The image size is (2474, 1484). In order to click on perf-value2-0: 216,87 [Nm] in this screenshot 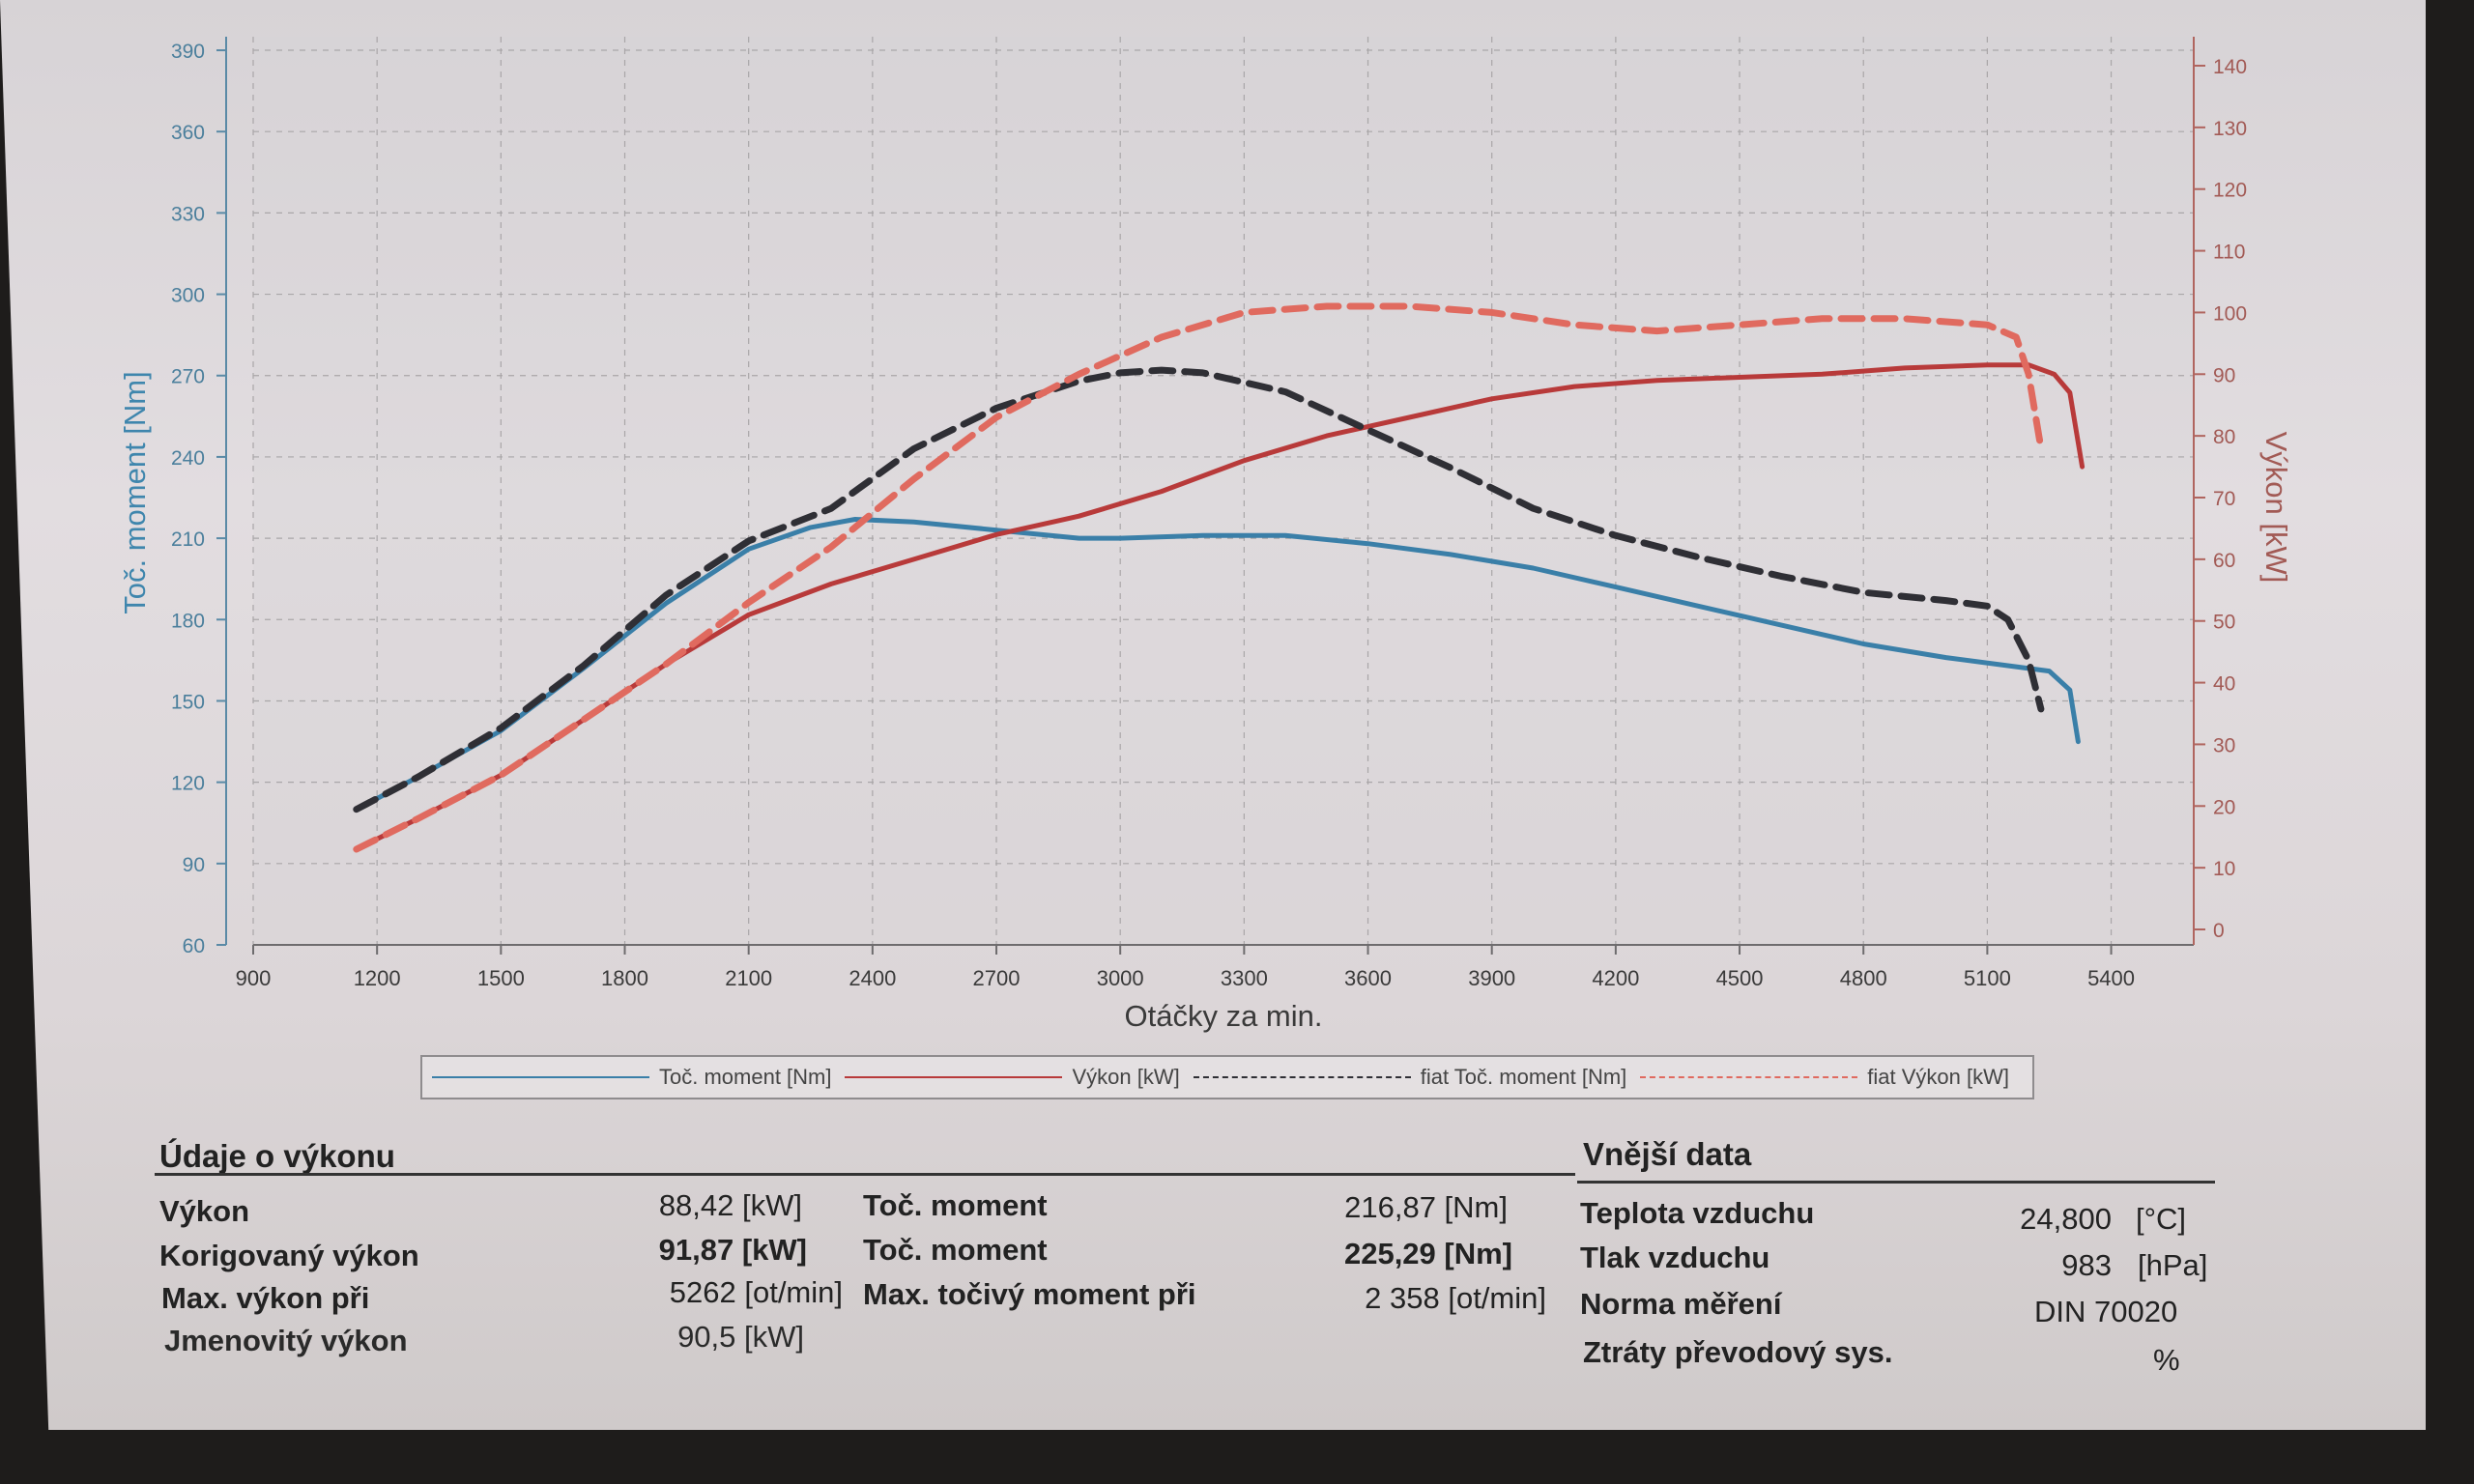, I will do `click(1426, 1207)`.